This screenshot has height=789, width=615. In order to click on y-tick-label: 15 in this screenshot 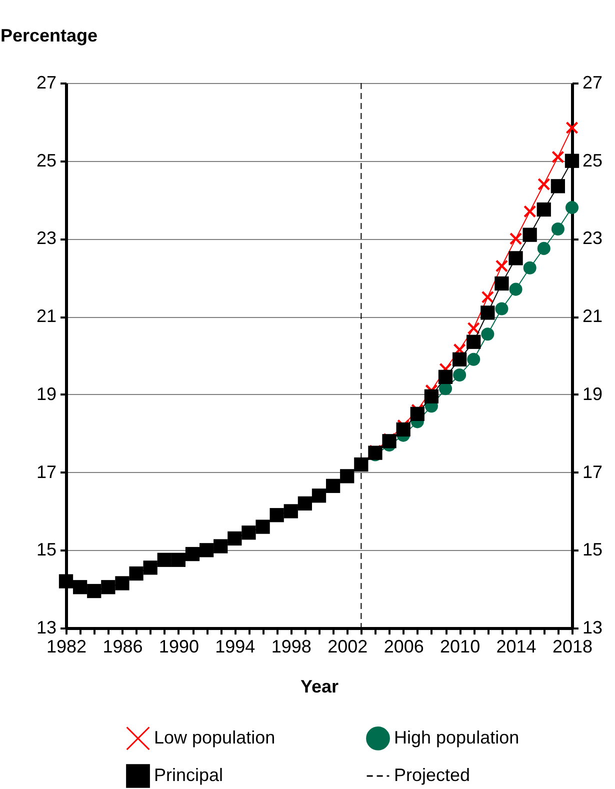, I will do `click(46, 550)`.